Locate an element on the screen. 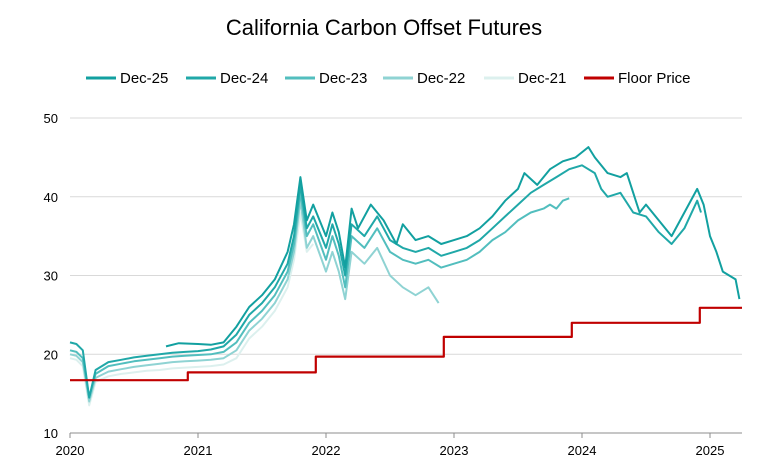 This screenshot has height=474, width=768. legend-label-dec-23: Dec-23 is located at coordinates (343, 78).